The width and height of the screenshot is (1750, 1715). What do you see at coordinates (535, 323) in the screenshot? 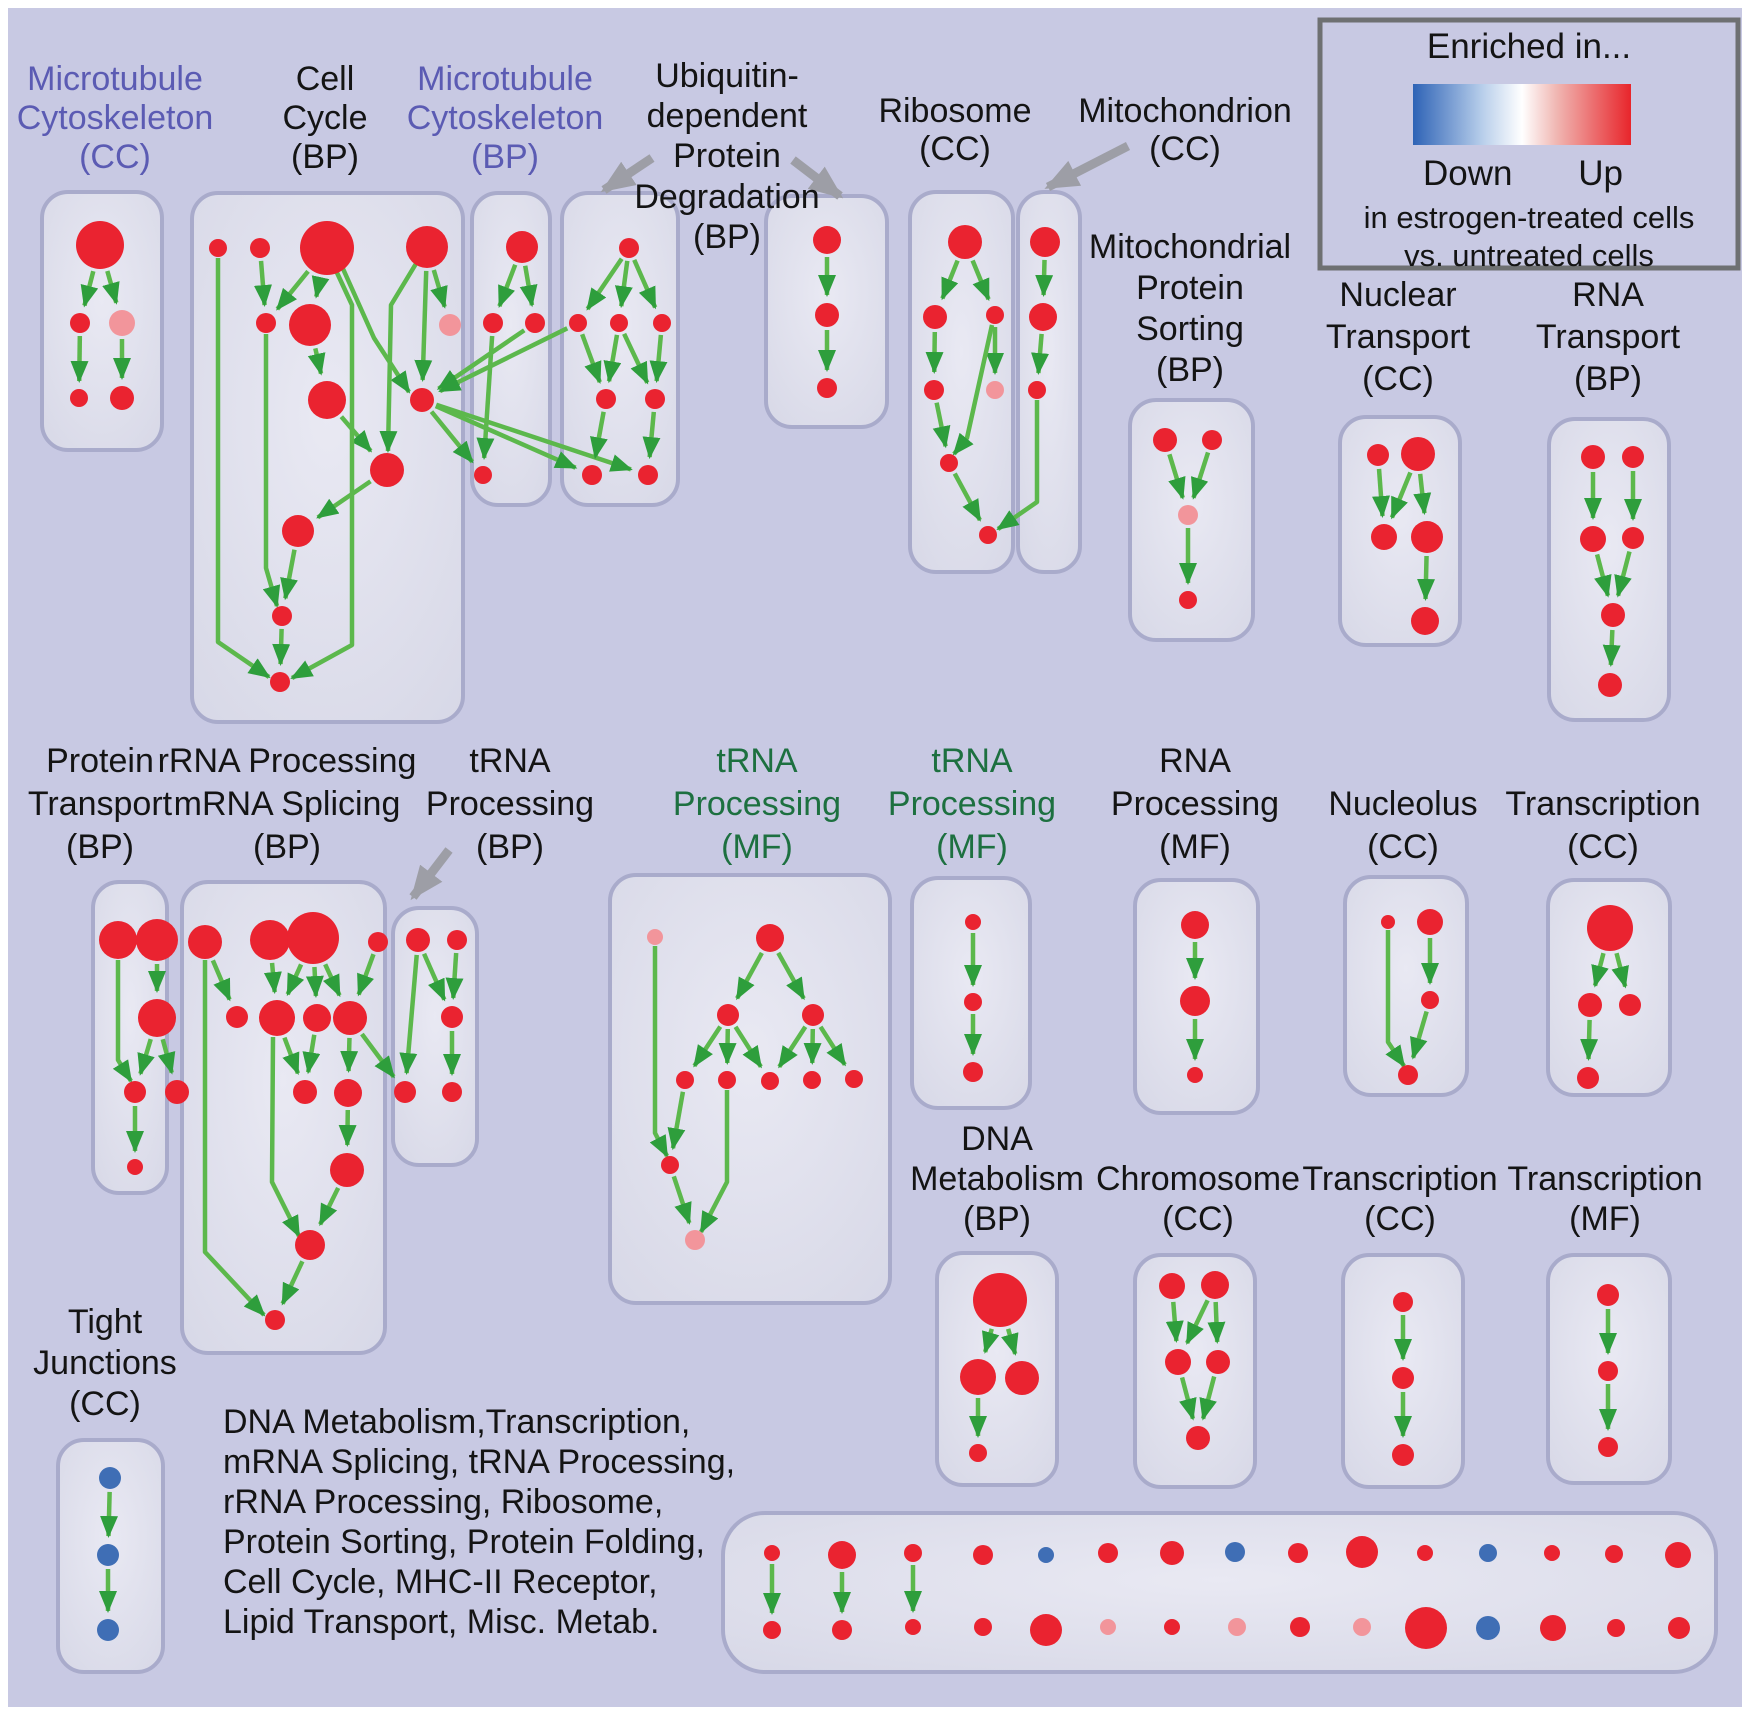
I see `go-term-node-mt2` at bounding box center [535, 323].